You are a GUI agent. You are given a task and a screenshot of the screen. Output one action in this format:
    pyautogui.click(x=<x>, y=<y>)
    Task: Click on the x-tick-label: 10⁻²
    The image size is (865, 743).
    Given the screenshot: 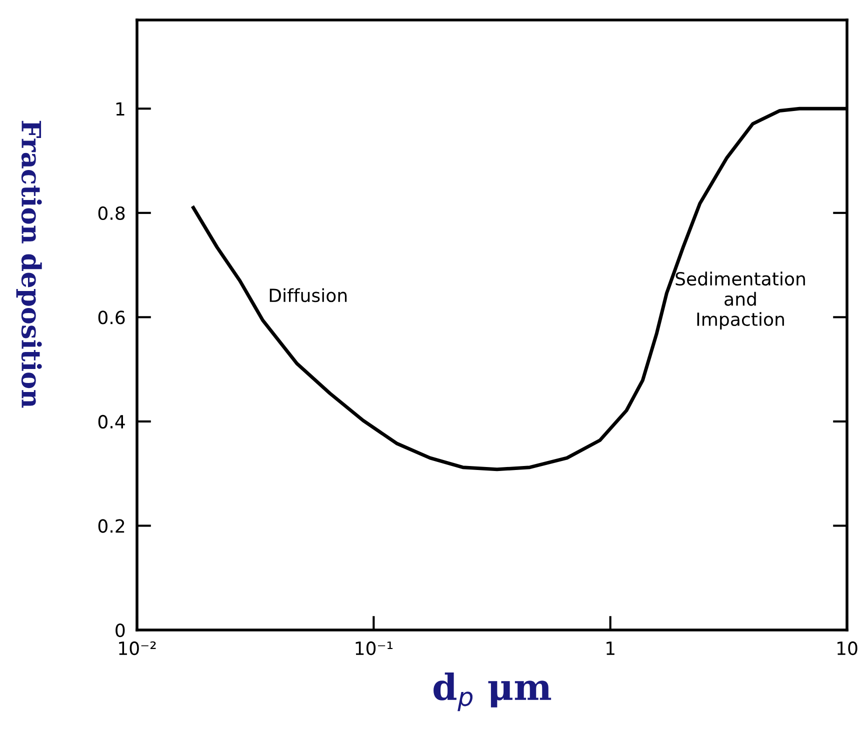 What is the action you would take?
    pyautogui.click(x=137, y=648)
    